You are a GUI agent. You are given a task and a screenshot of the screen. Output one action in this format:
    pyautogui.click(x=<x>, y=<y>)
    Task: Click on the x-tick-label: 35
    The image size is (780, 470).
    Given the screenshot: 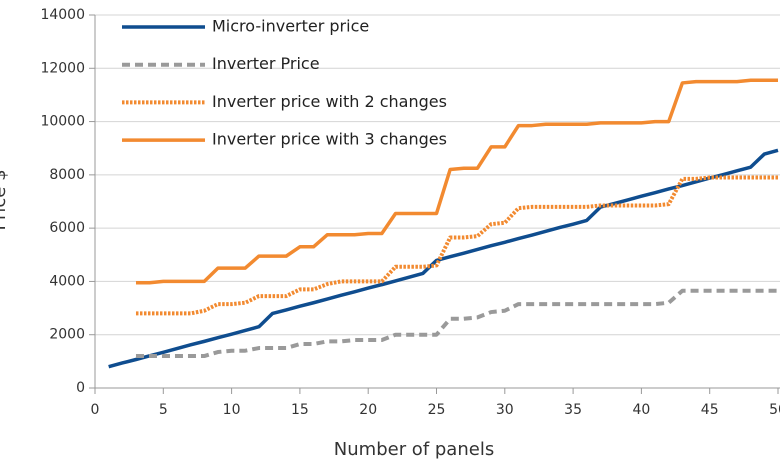 What is the action you would take?
    pyautogui.click(x=573, y=410)
    